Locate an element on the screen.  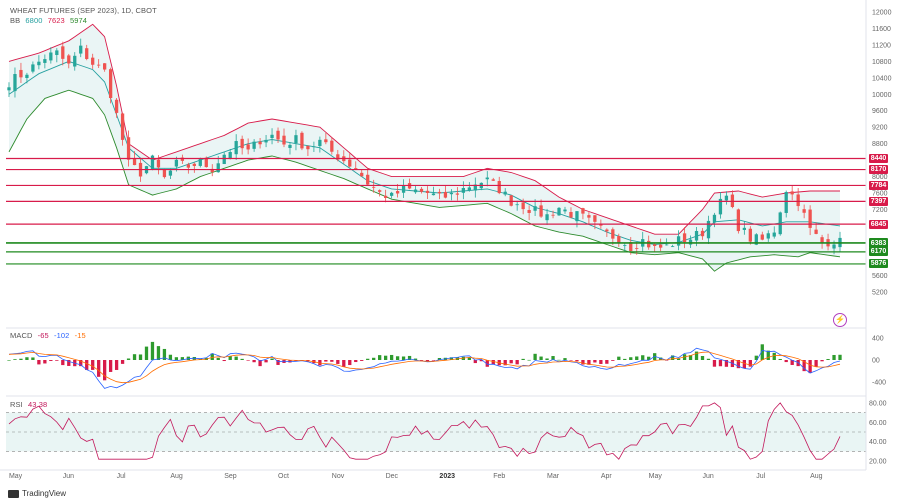
y-tick-label: 8800 is located at coordinates (880, 144).